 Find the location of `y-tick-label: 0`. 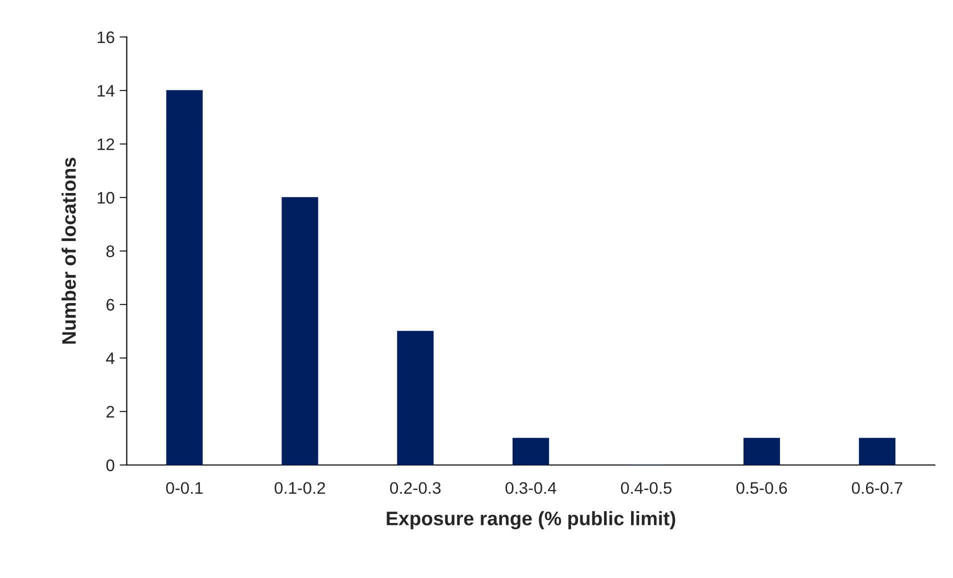

y-tick-label: 0 is located at coordinates (110, 465).